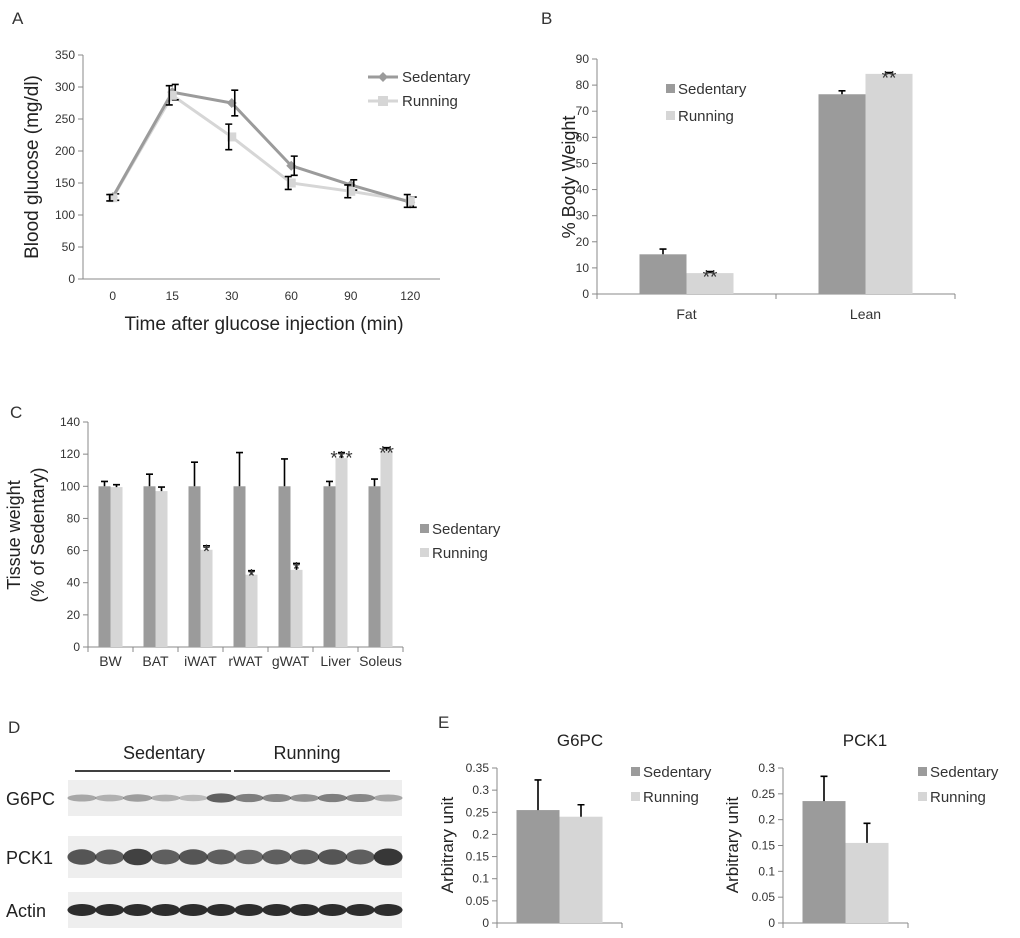  What do you see at coordinates (65, 119) in the screenshot?
I see `panel-a-y-tick-label-5: 250` at bounding box center [65, 119].